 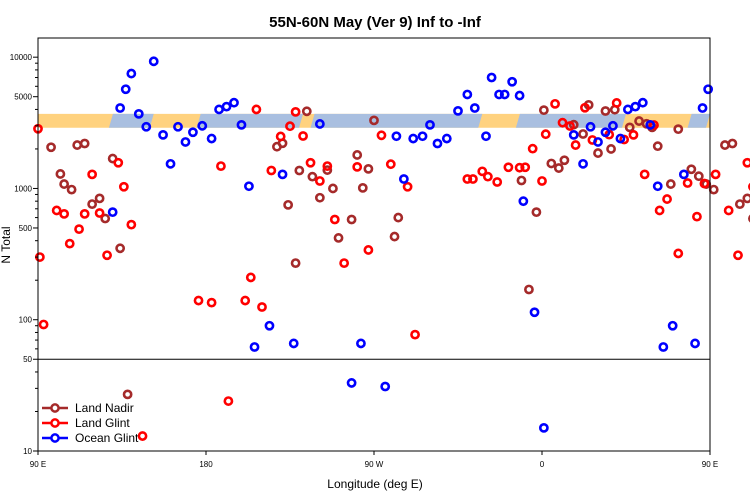 I want to click on x-axis-label: Longitude (deg E), so click(x=374, y=484).